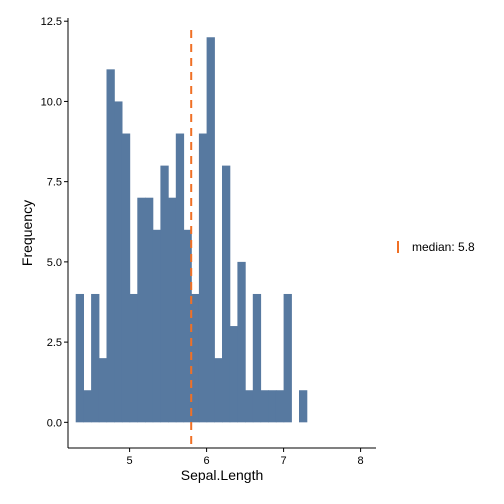 This screenshot has height=504, width=504. Describe the element at coordinates (222, 457) in the screenshot. I see `x-axis: 5 6 7 8` at that location.